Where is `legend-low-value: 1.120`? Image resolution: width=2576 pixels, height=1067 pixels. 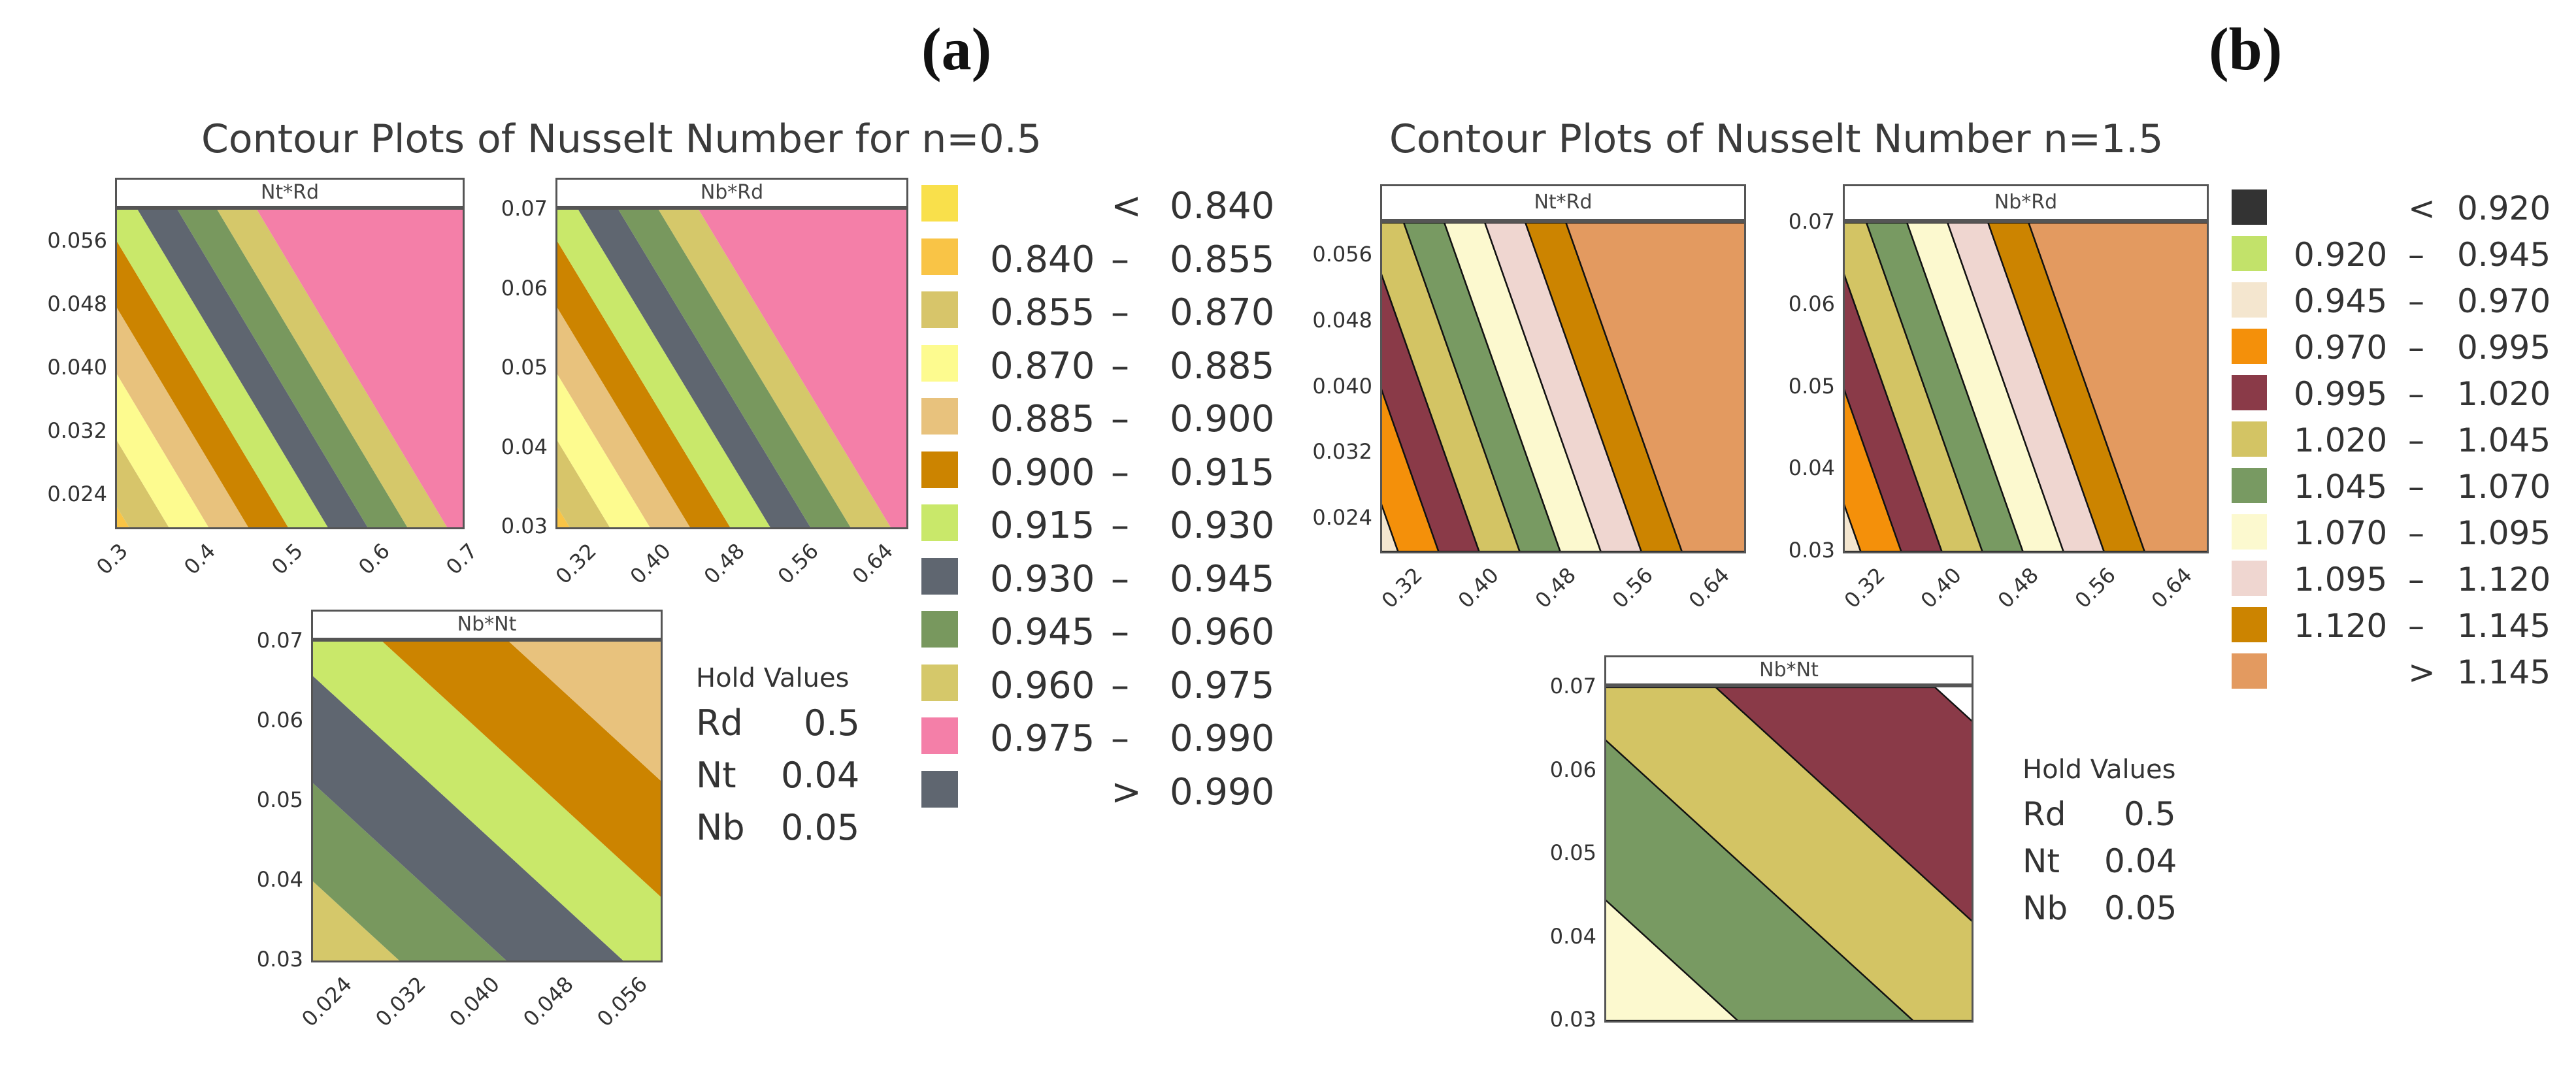 legend-low-value: 1.120 is located at coordinates (2341, 626).